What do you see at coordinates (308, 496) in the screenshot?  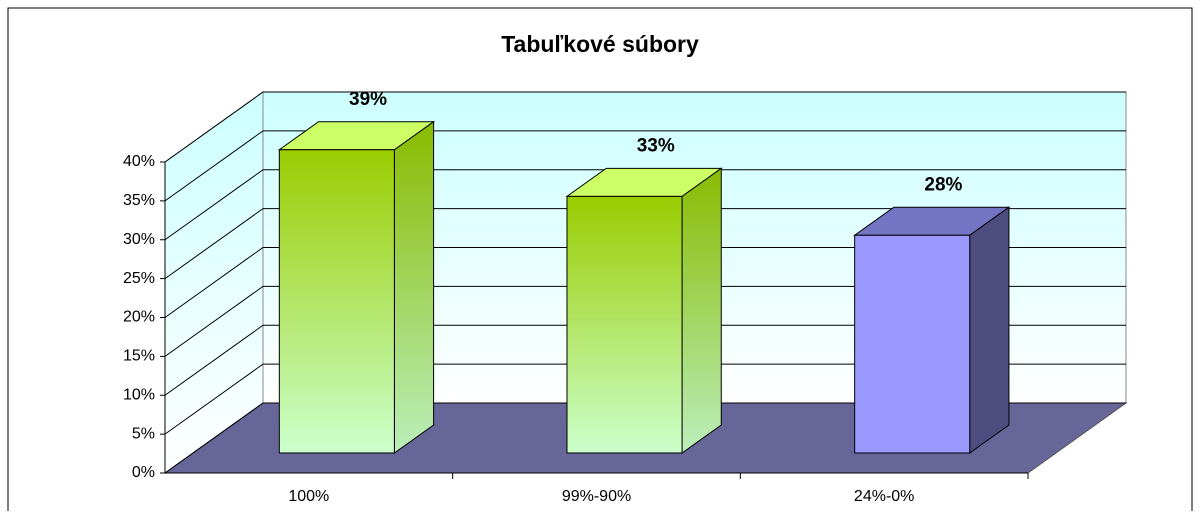 I see `x-tick-label: 100%` at bounding box center [308, 496].